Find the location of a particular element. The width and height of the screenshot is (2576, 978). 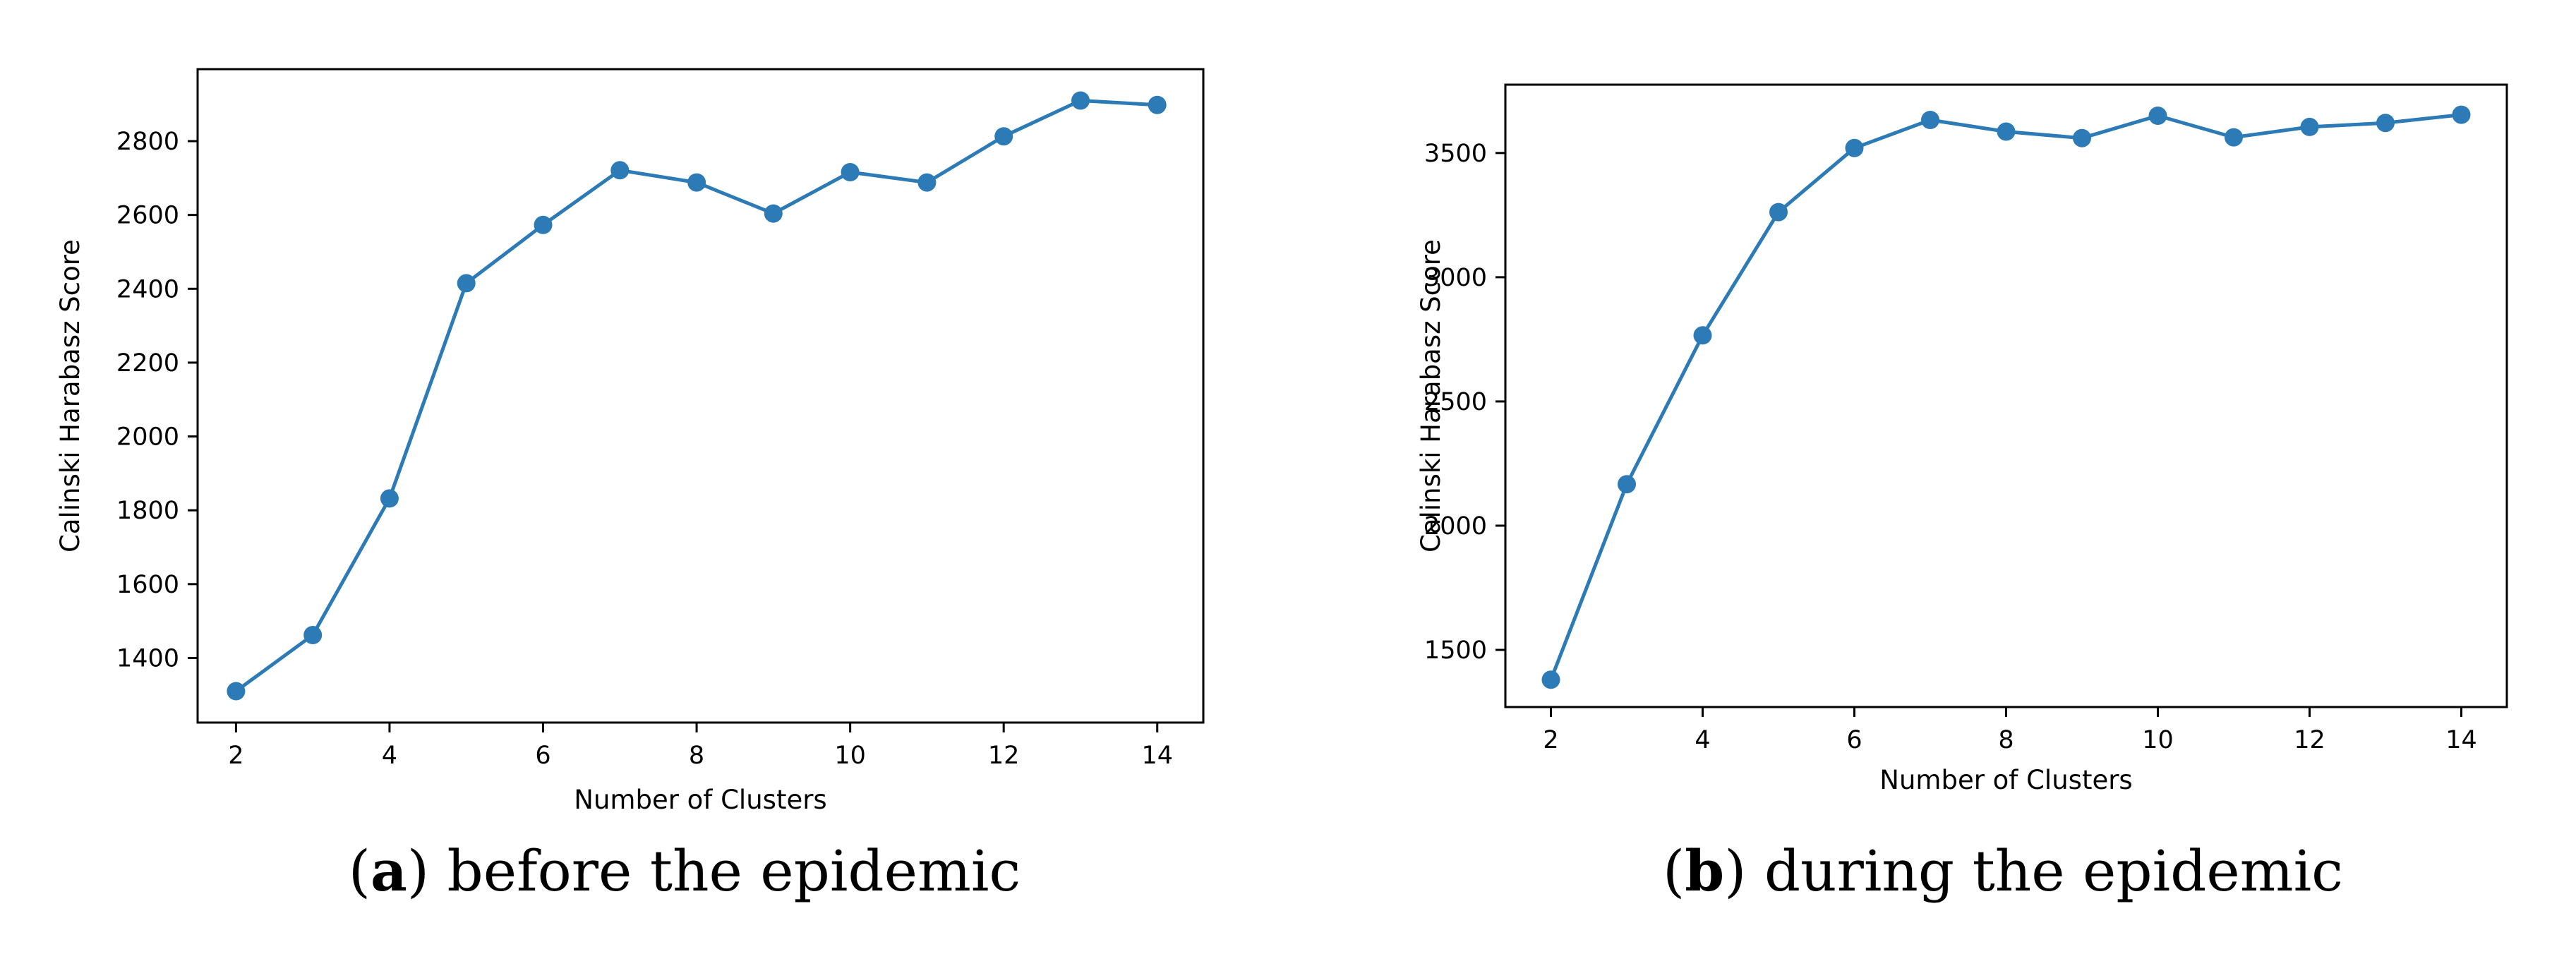

y-tick-label: 2200 is located at coordinates (147, 363).